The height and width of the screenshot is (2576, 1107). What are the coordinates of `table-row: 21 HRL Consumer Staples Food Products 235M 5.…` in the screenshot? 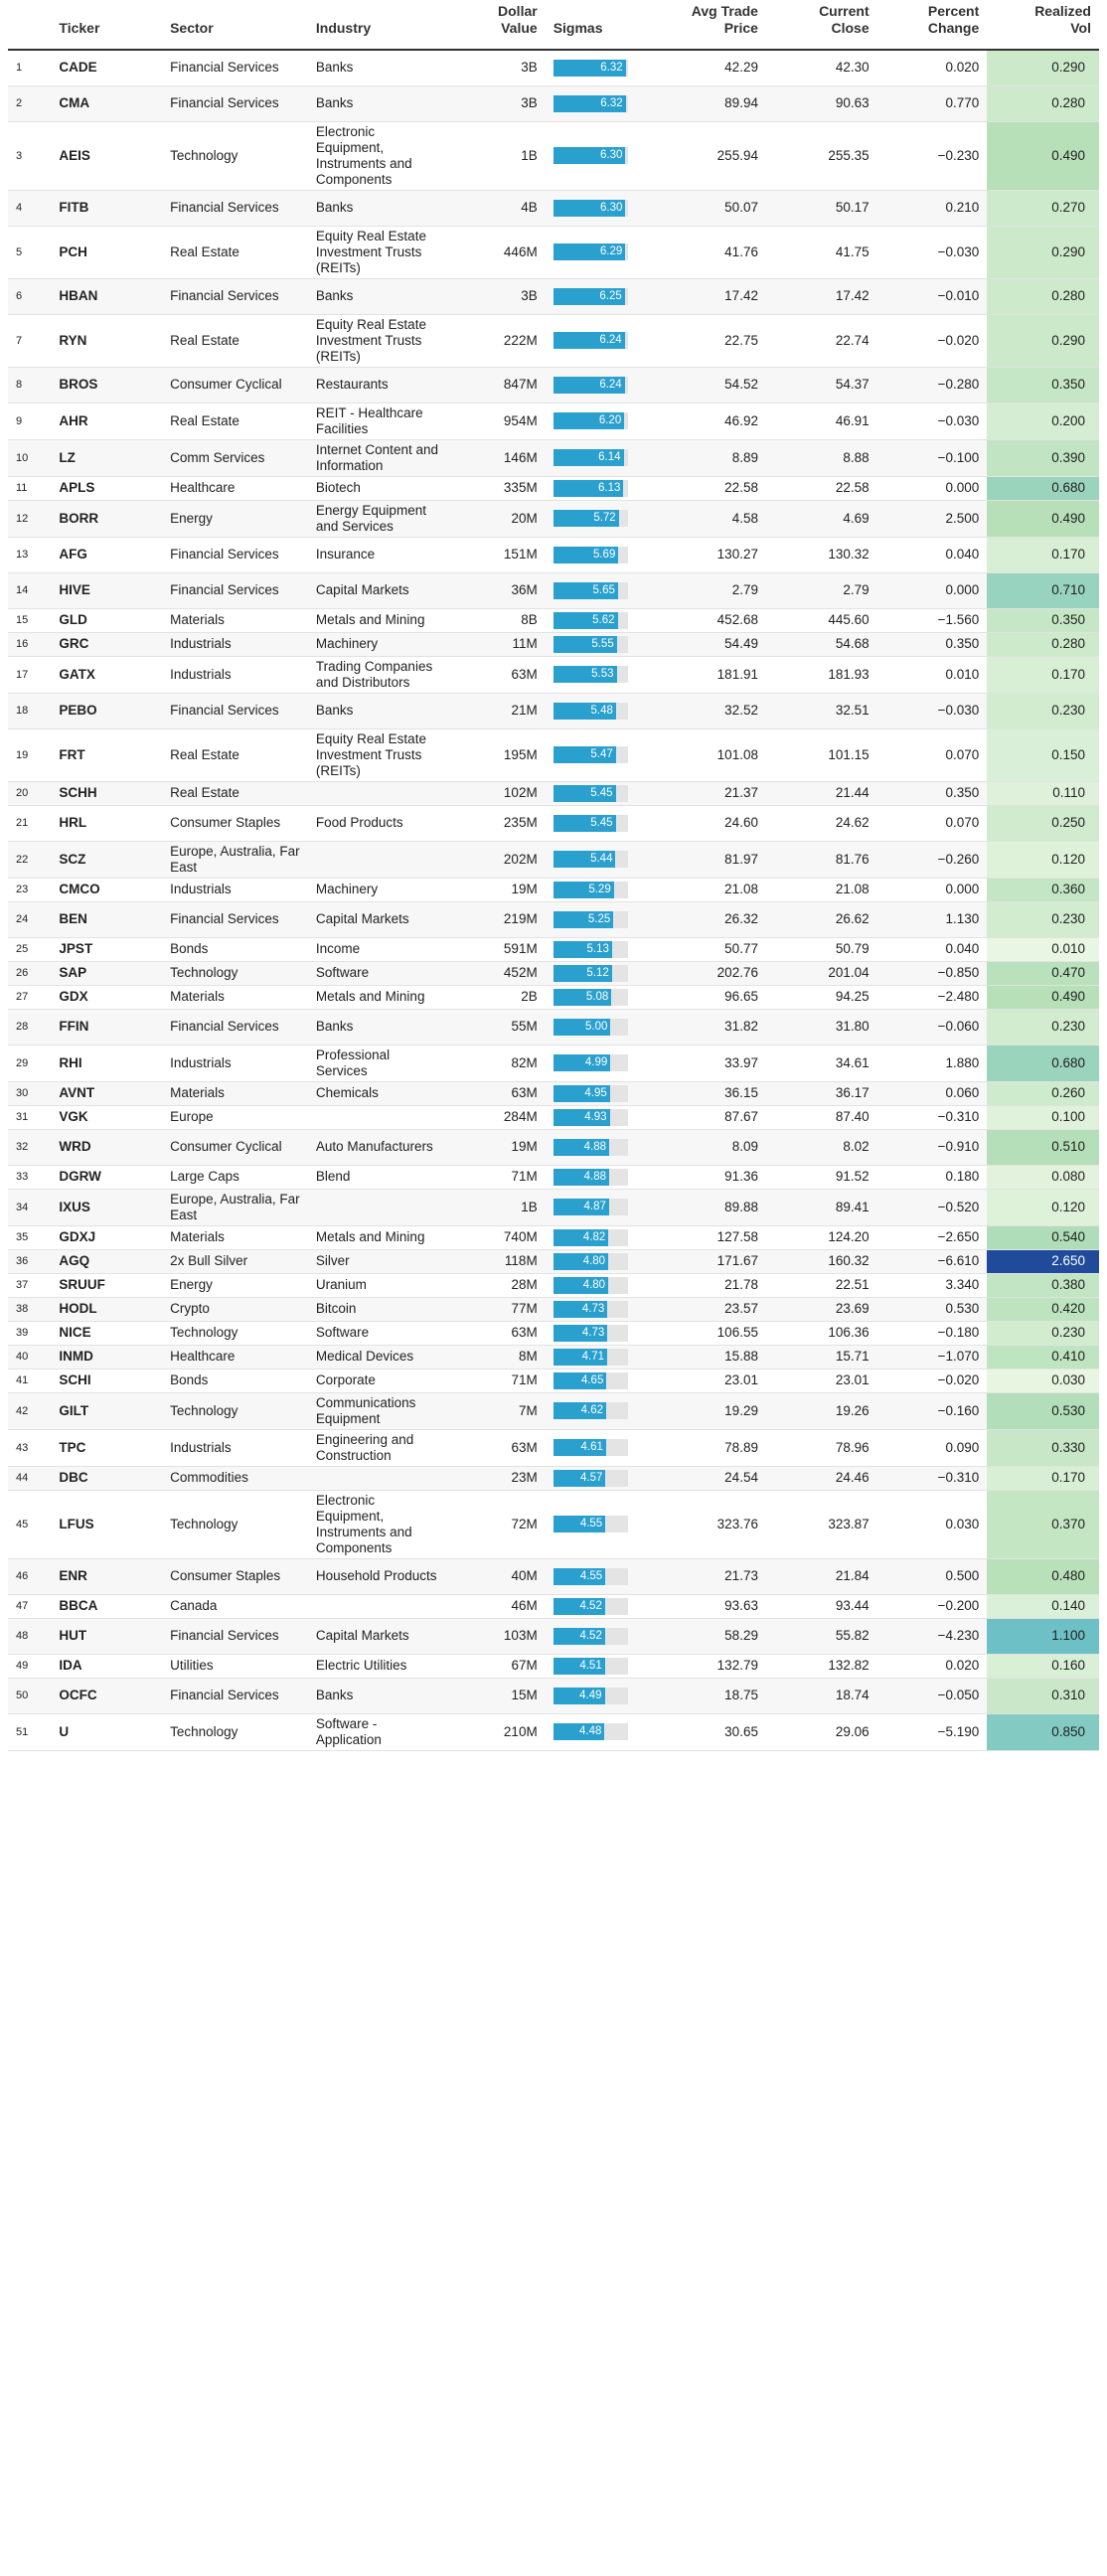 It's located at (553, 823).